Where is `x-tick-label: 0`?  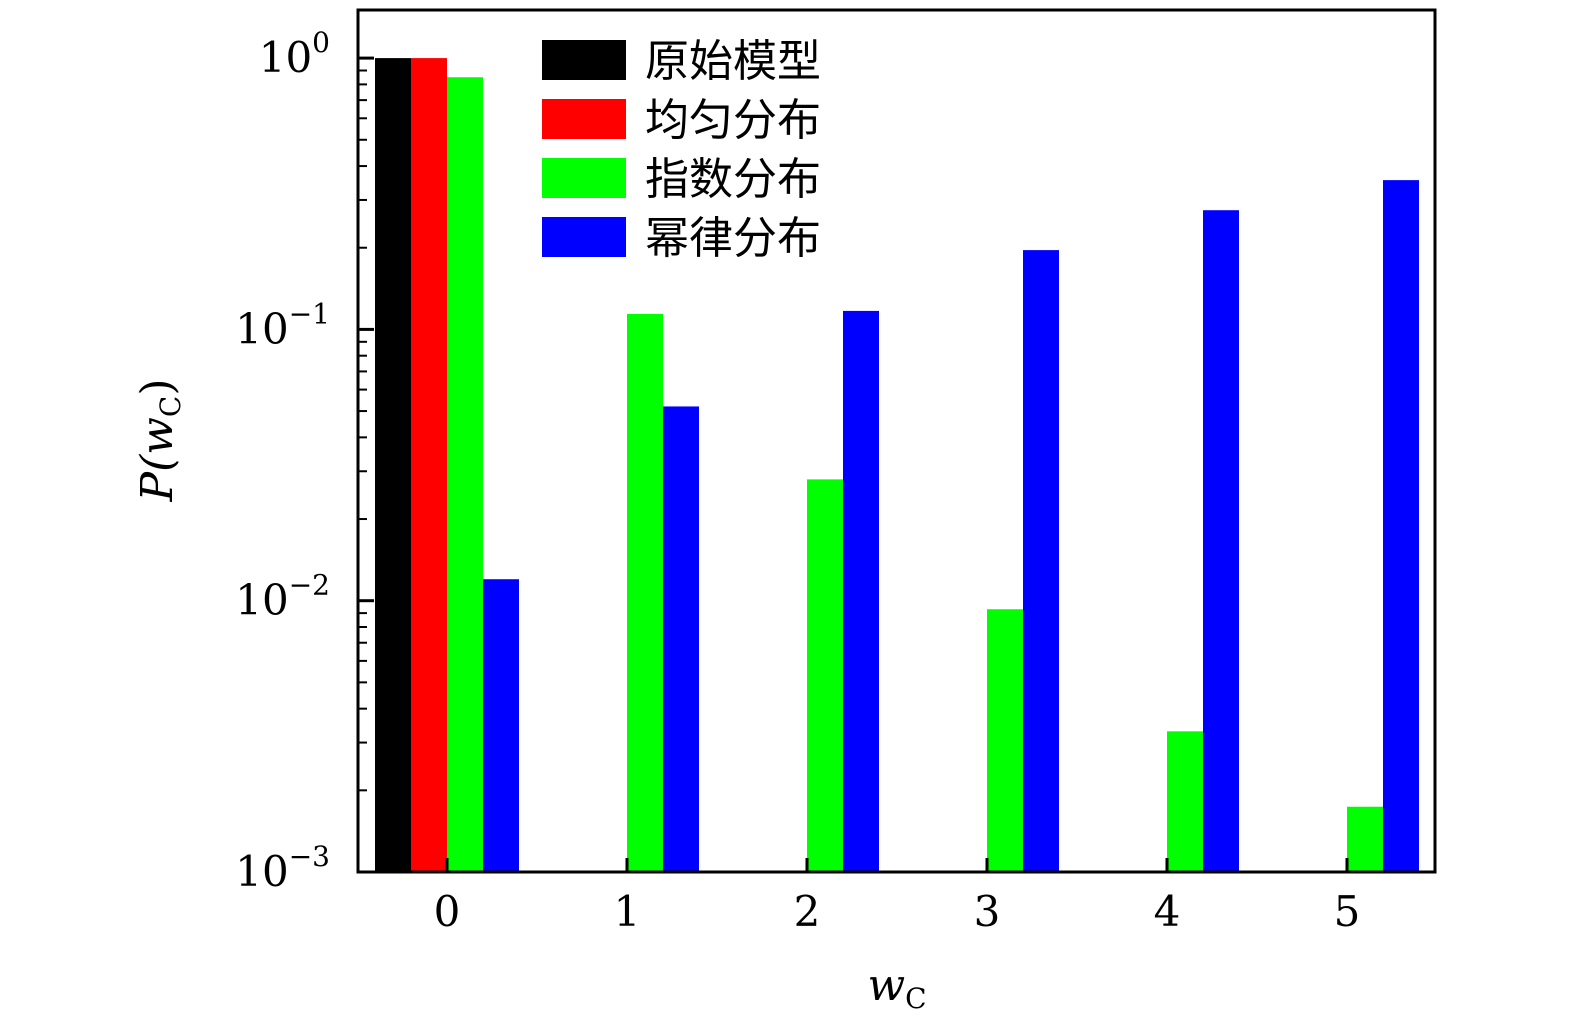 x-tick-label: 0 is located at coordinates (447, 911).